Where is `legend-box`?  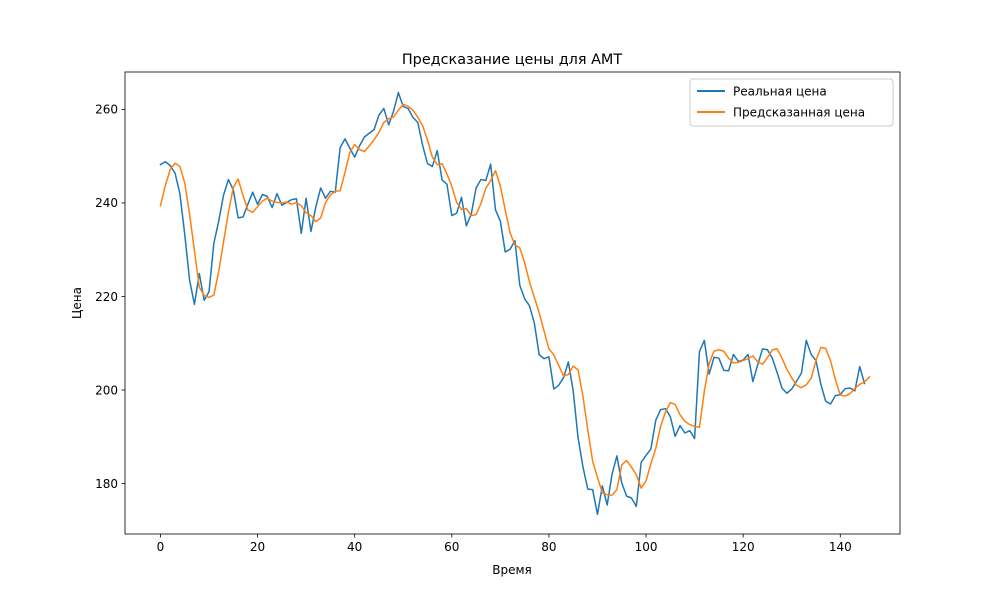
legend-box is located at coordinates (791, 102).